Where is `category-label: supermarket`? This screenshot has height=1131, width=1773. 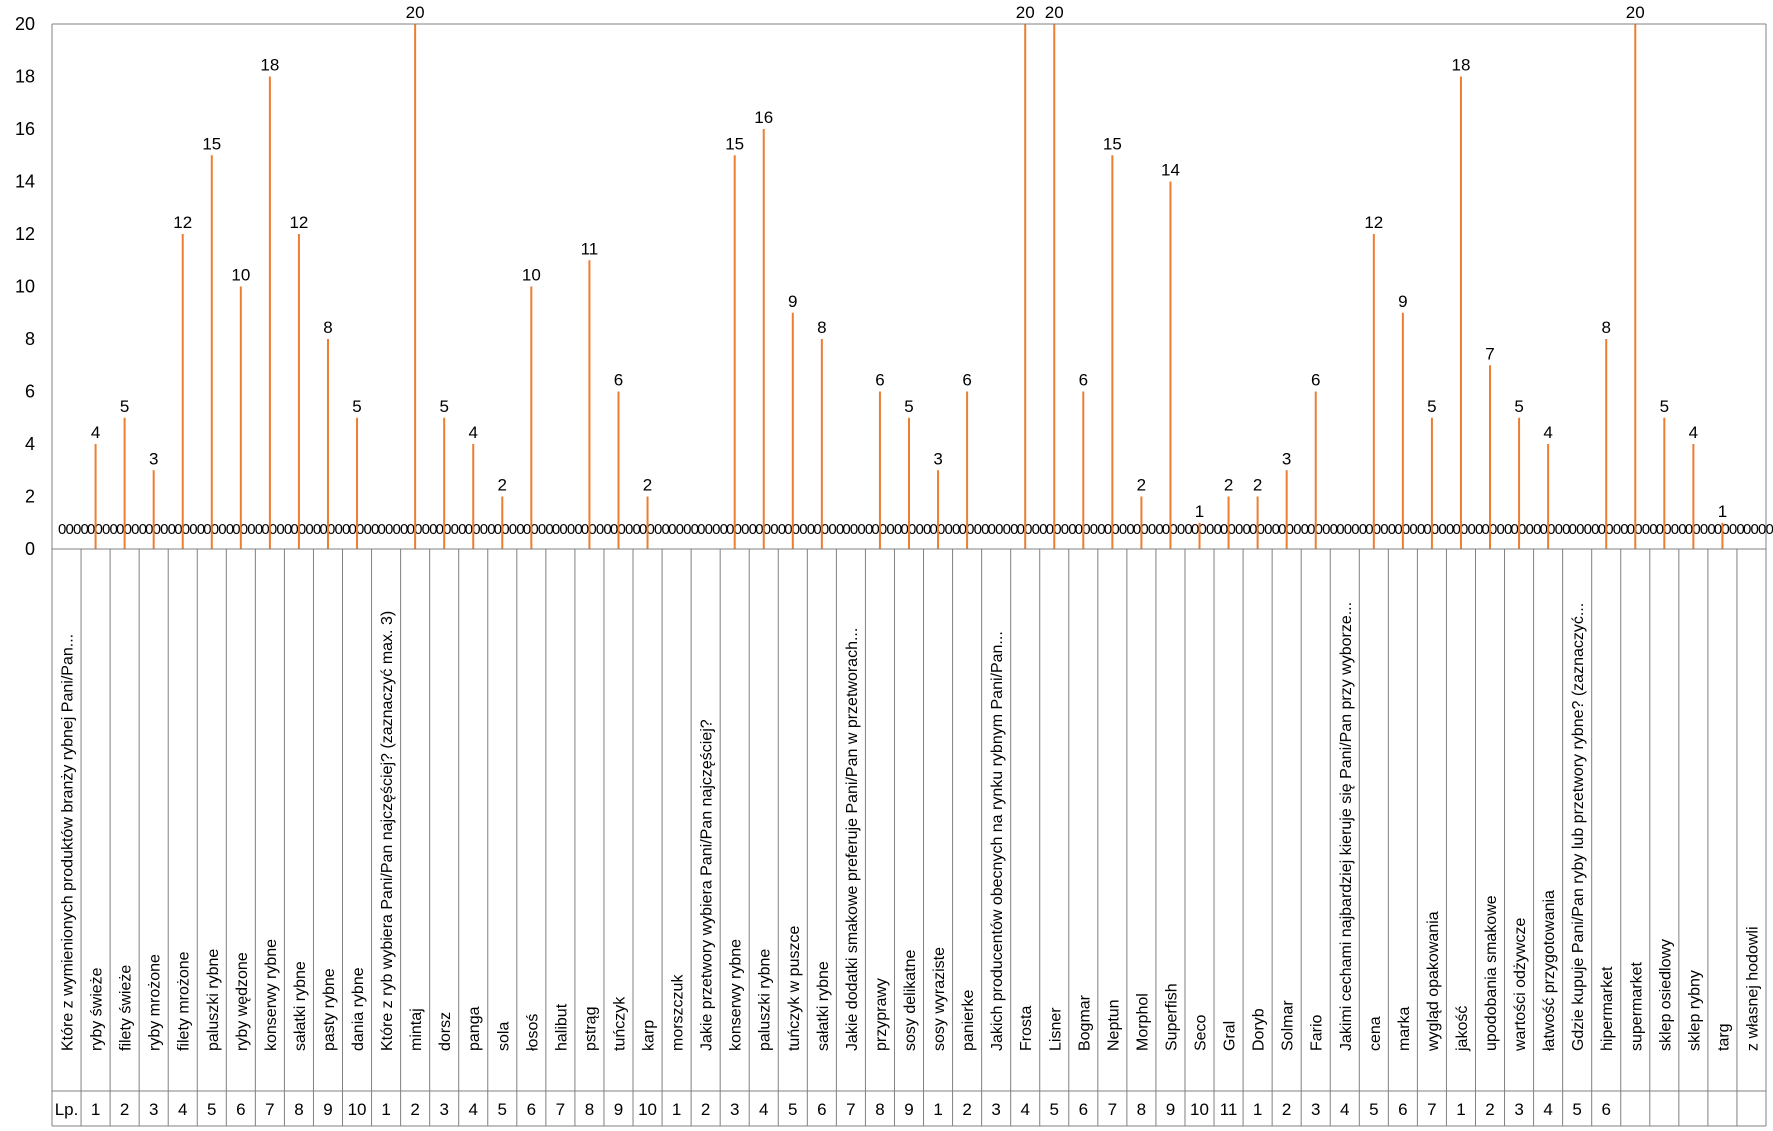 category-label: supermarket is located at coordinates (1636, 1006).